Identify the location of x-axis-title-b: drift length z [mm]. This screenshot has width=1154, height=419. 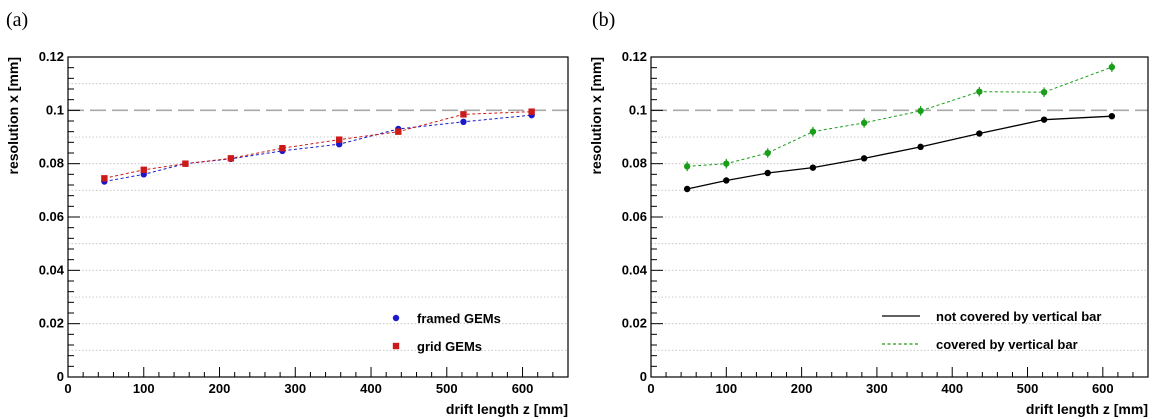
(1087, 409).